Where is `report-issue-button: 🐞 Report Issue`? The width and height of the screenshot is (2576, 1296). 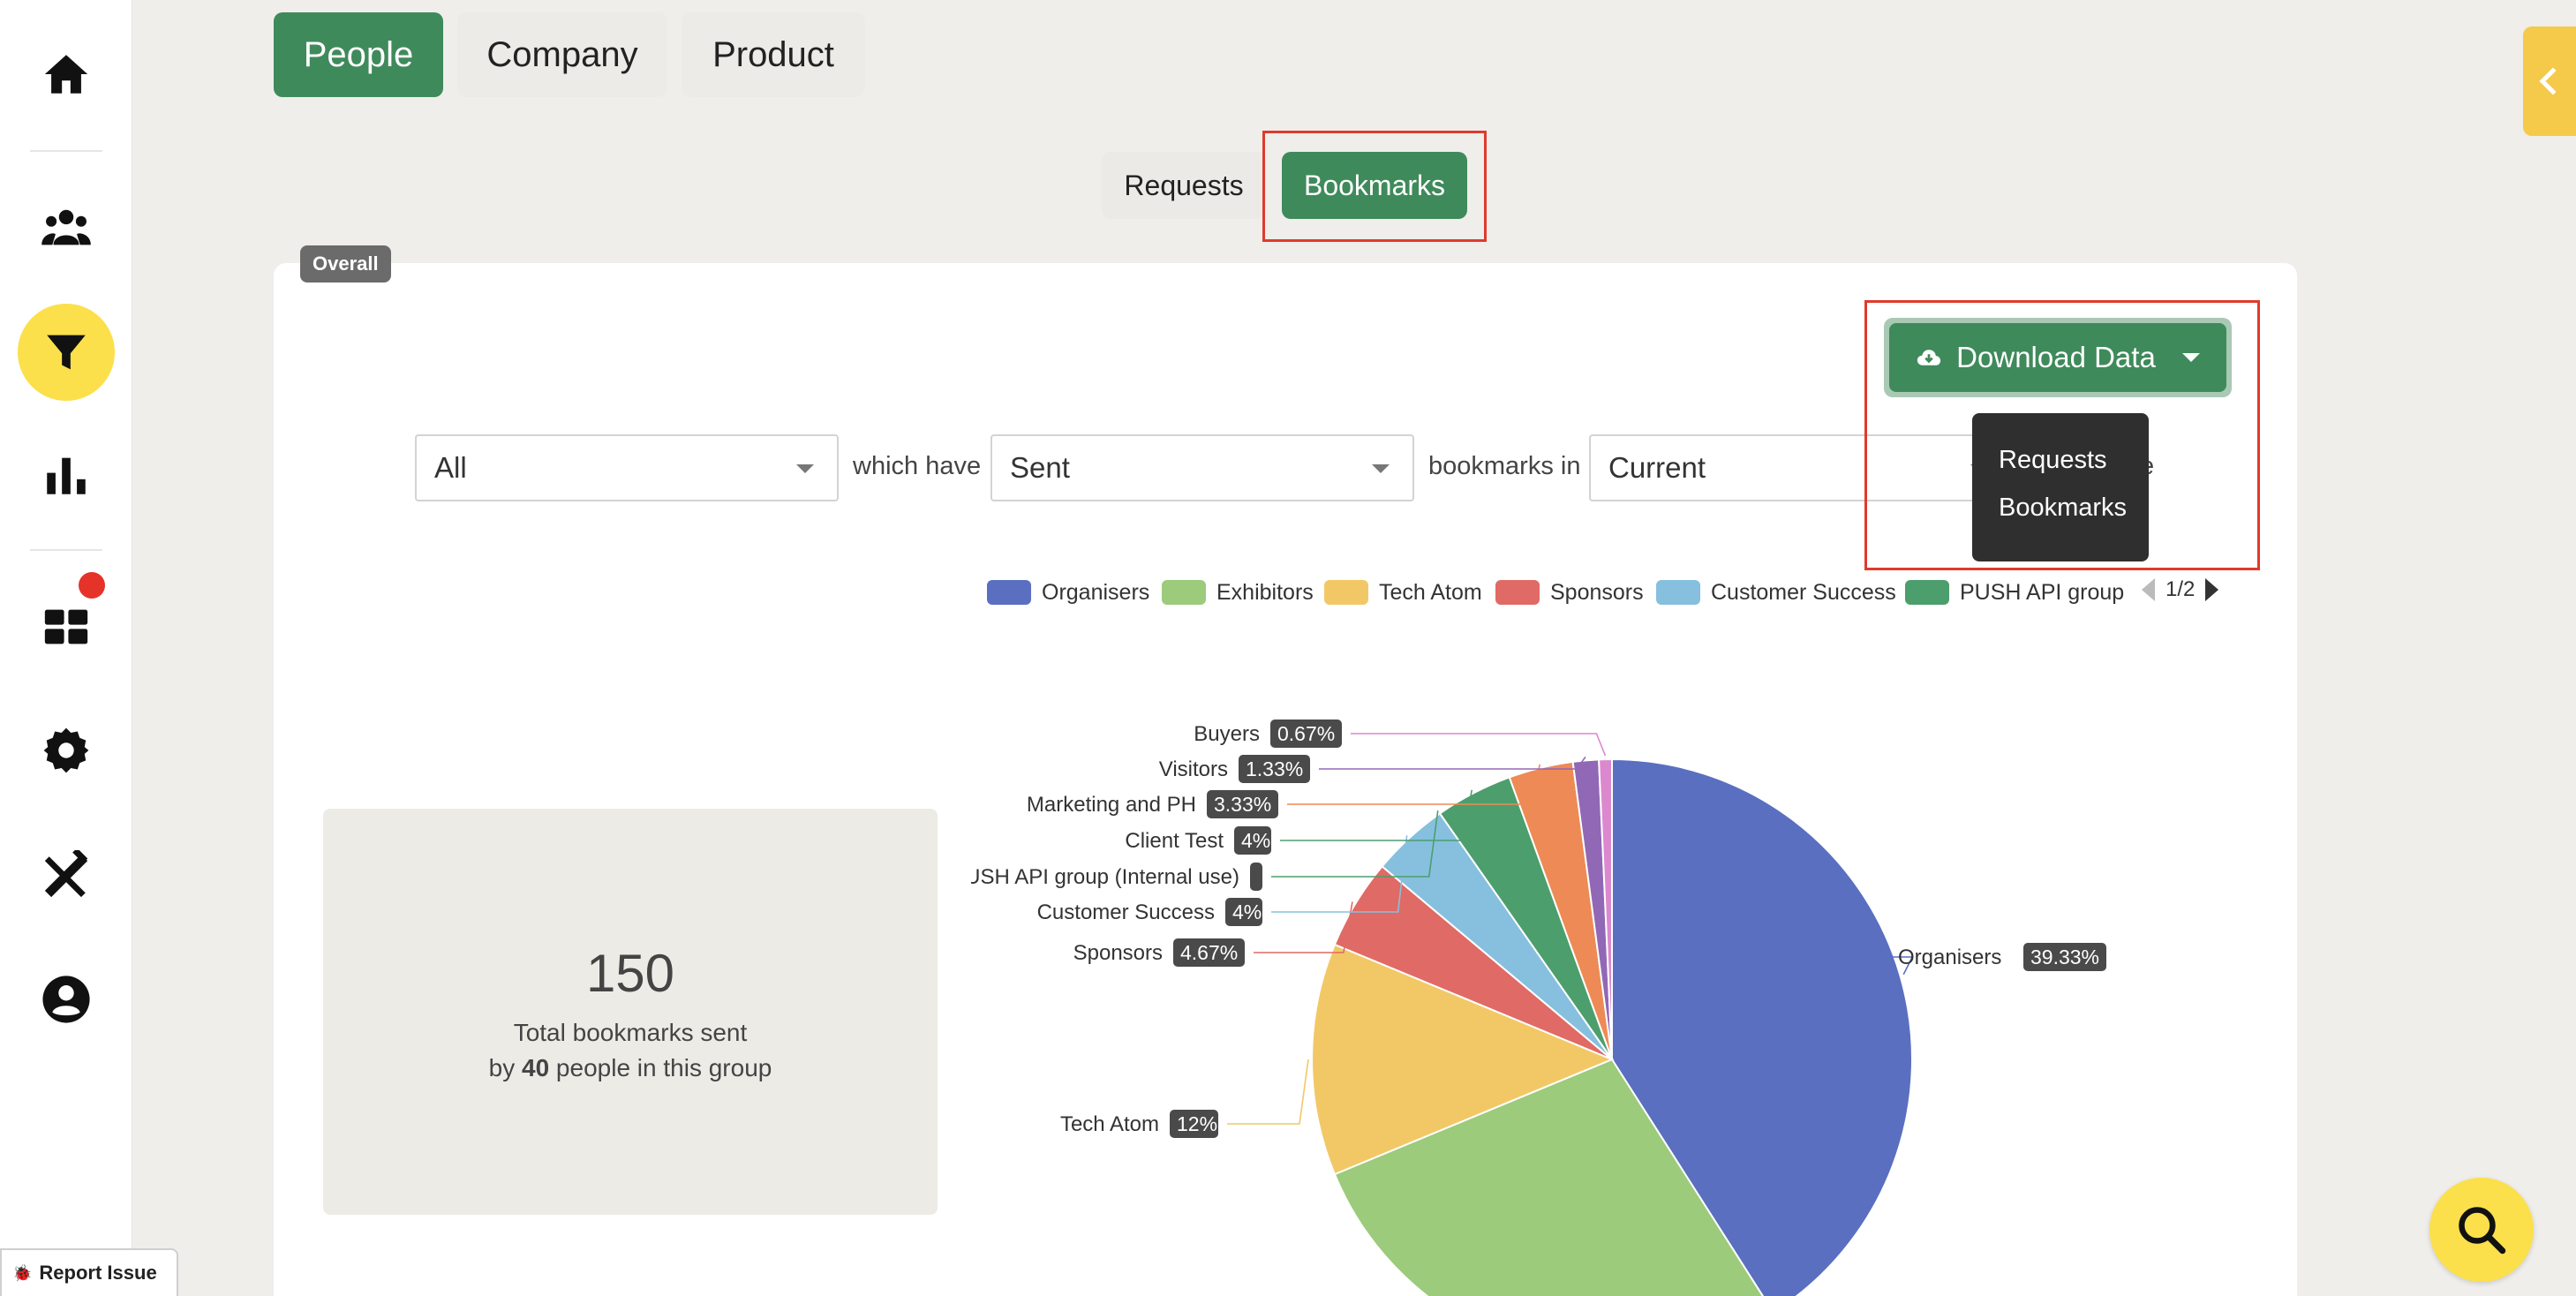
report-issue-button: 🐞 Report Issue is located at coordinates (89, 1272).